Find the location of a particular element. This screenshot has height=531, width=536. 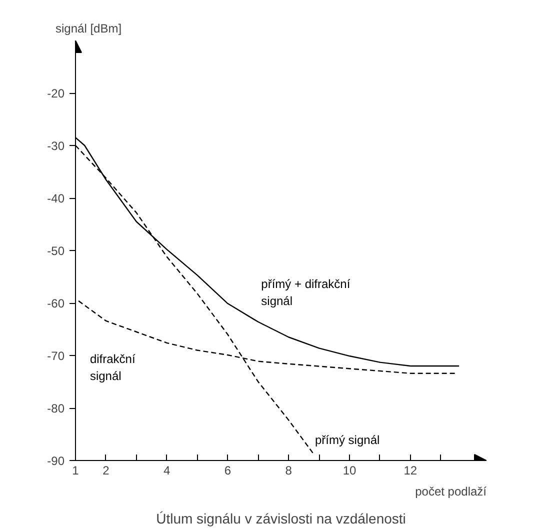

series-label: přímý + difrakční signál is located at coordinates (306, 292).